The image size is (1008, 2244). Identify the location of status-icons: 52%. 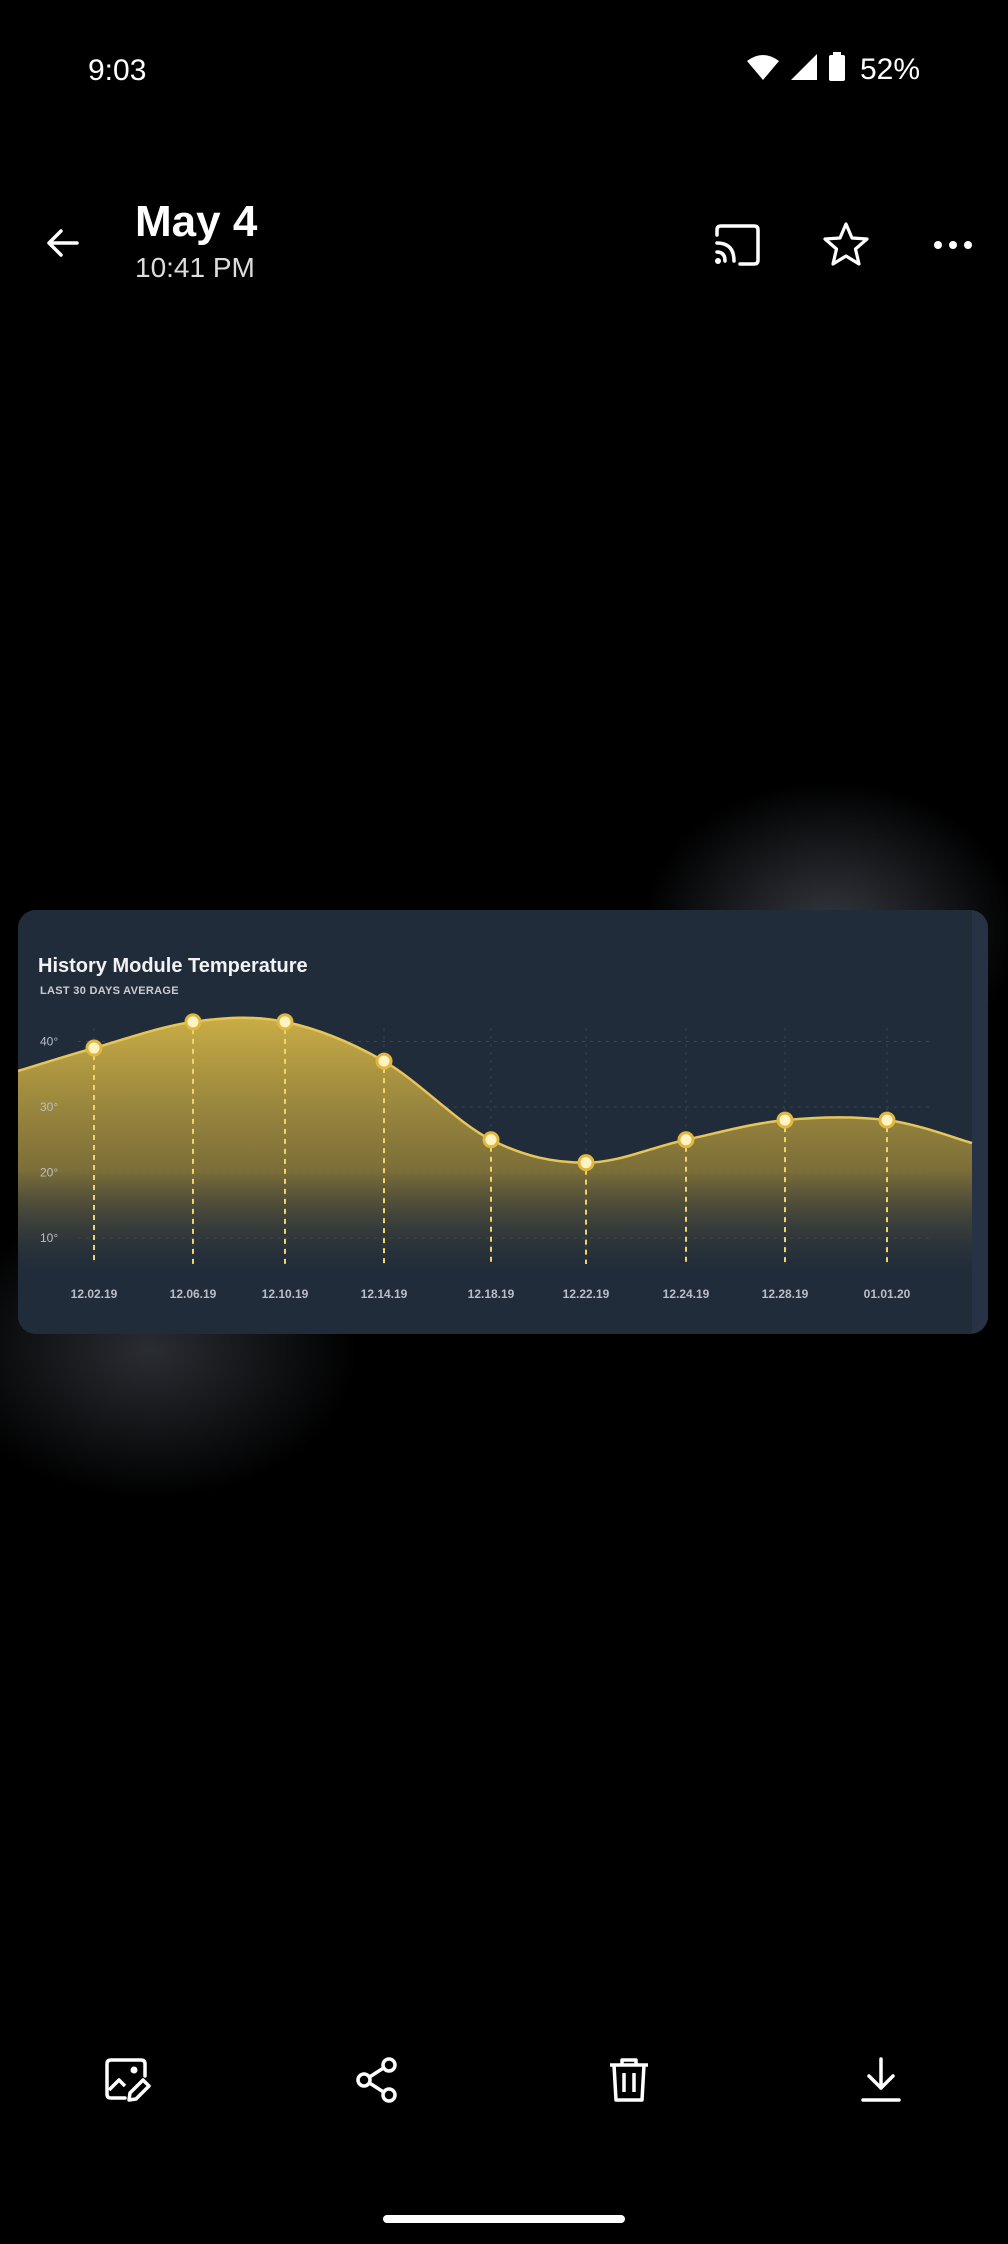
(833, 69).